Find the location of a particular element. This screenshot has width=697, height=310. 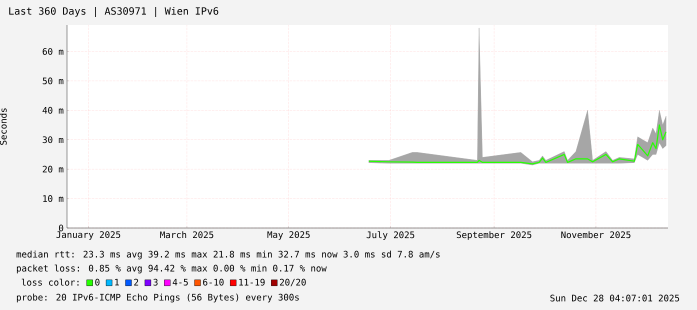

legend-label: 4-5 is located at coordinates (180, 282).